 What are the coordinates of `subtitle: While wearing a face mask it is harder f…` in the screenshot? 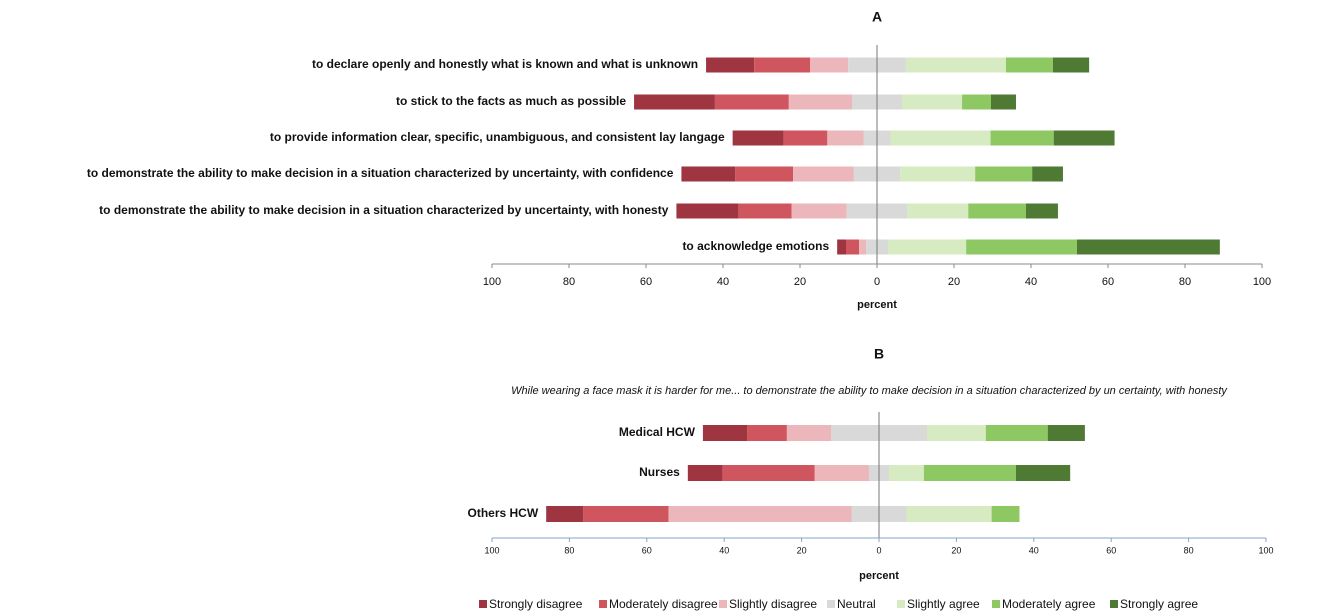 It's located at (869, 391).